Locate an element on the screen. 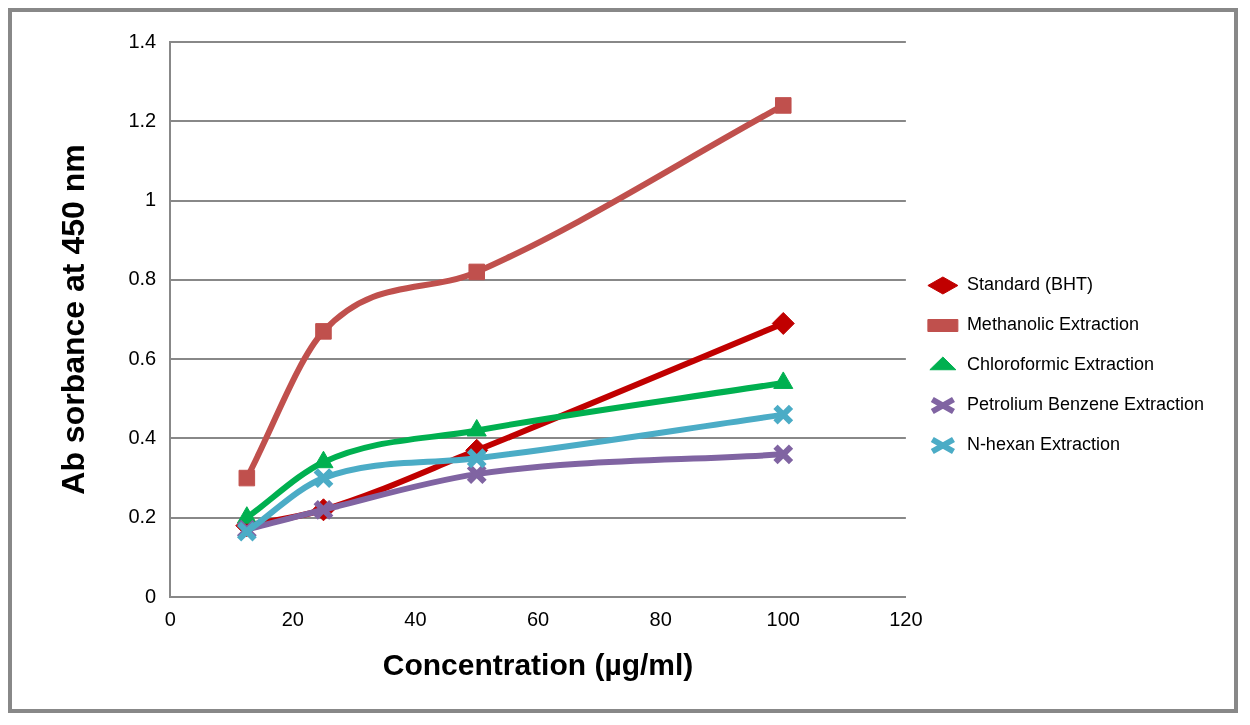 This screenshot has width=1250, height=725. y-tick-label: 1.4 is located at coordinates (142, 40).